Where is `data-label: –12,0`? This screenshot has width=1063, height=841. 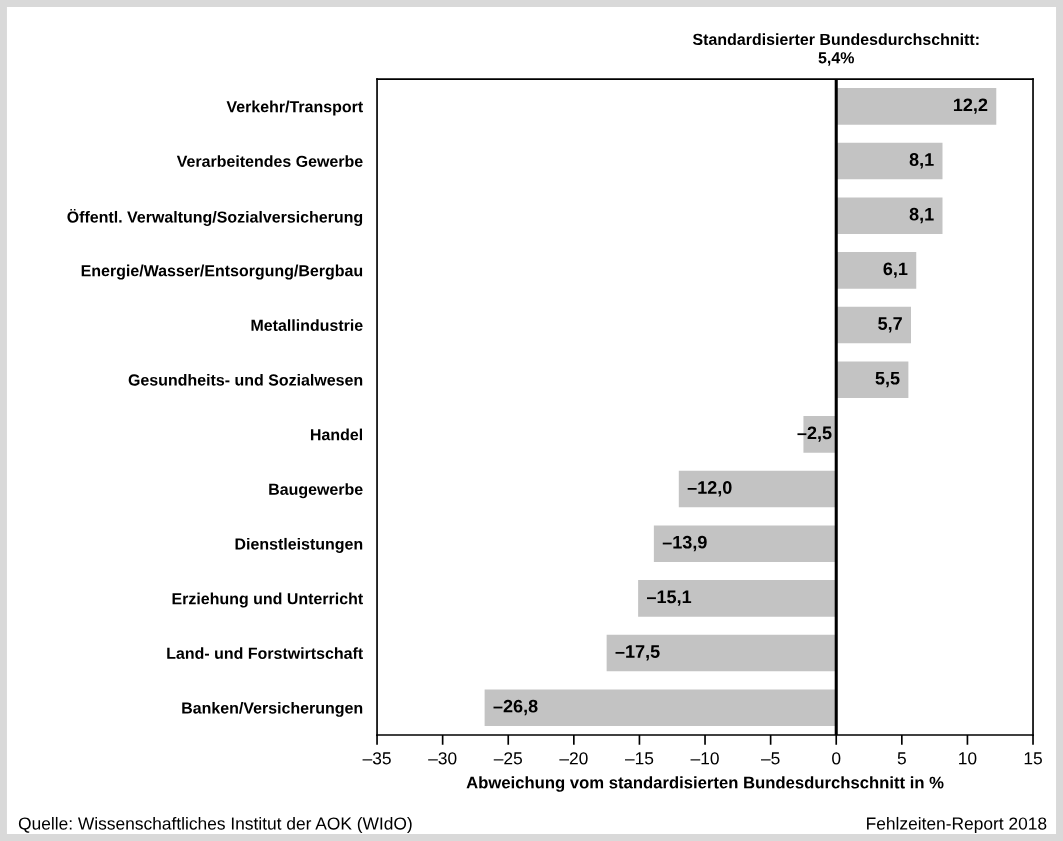 data-label: –12,0 is located at coordinates (709, 489).